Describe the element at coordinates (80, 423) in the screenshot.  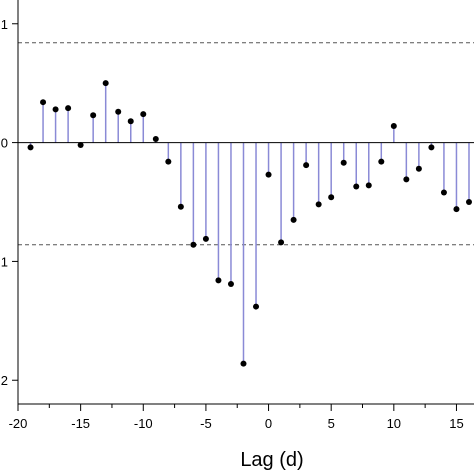
I see `x-tick-label: -15` at that location.